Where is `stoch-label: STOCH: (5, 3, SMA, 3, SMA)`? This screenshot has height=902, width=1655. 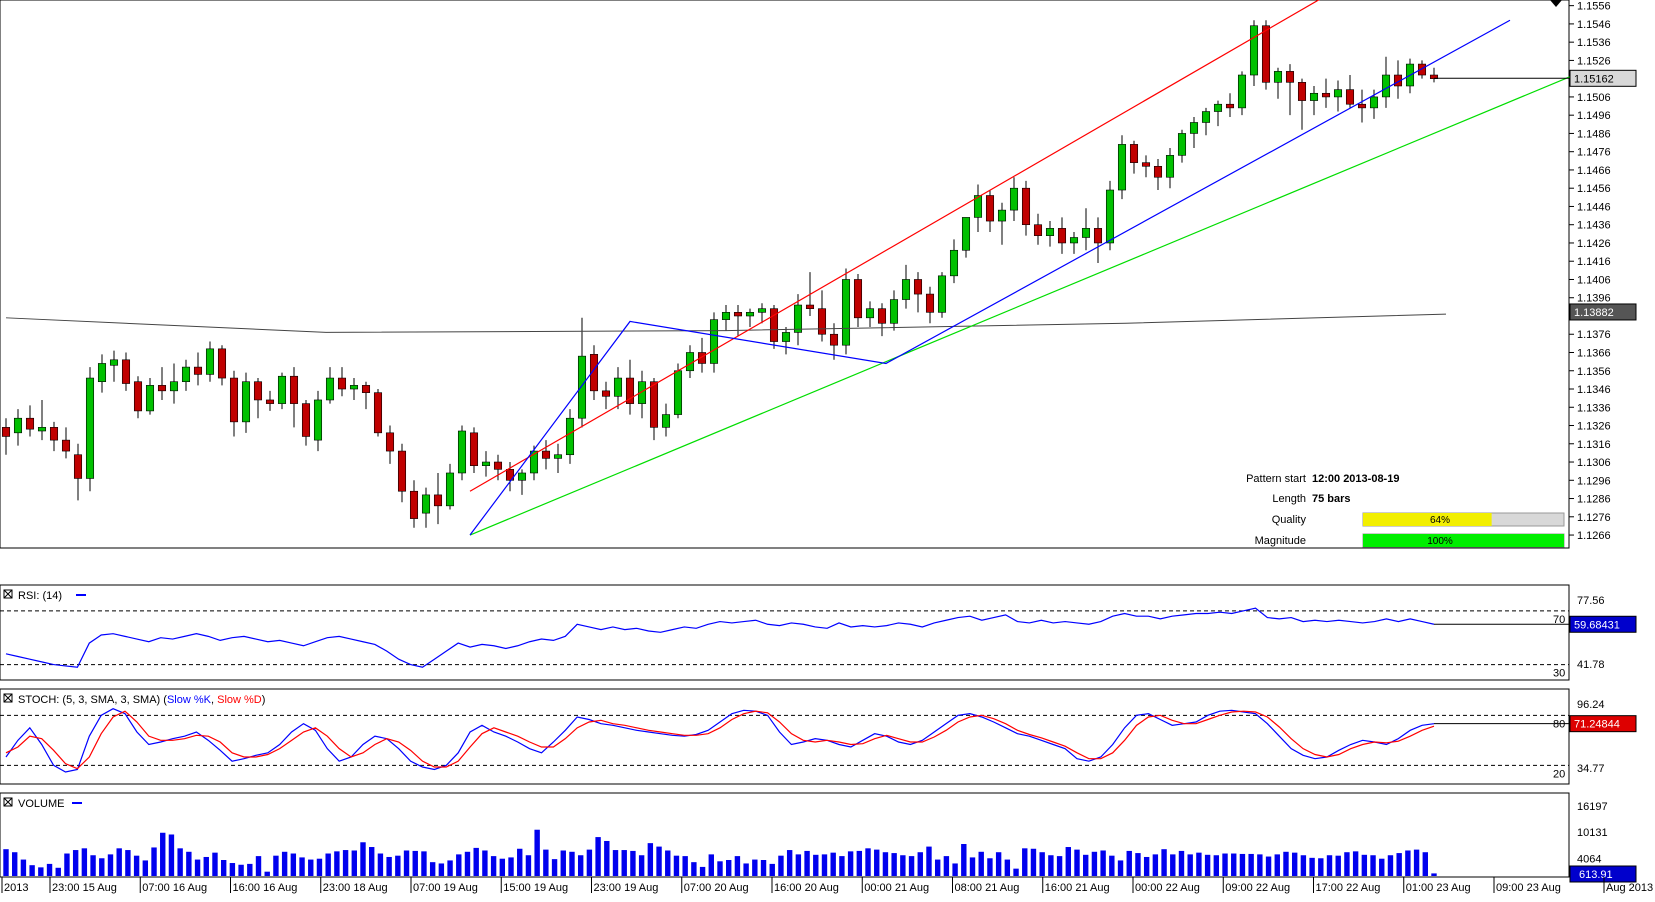 stoch-label: STOCH: (5, 3, SMA, 3, SMA) is located at coordinates (89, 700).